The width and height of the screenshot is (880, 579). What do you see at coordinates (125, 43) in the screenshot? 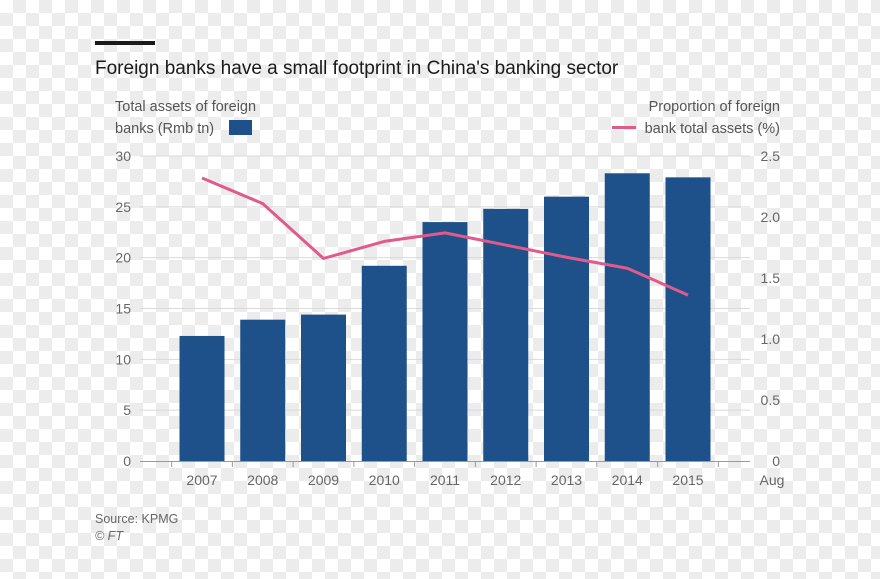
I see `title-rule` at bounding box center [125, 43].